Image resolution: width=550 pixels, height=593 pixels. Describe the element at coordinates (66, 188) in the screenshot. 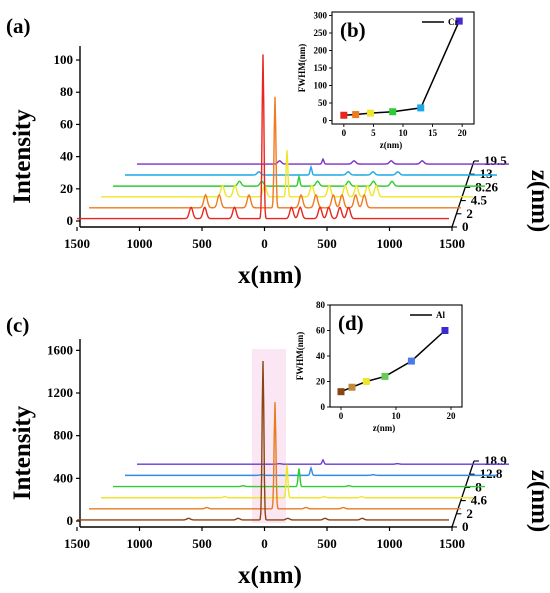

I see `y-tick-label: 20` at that location.